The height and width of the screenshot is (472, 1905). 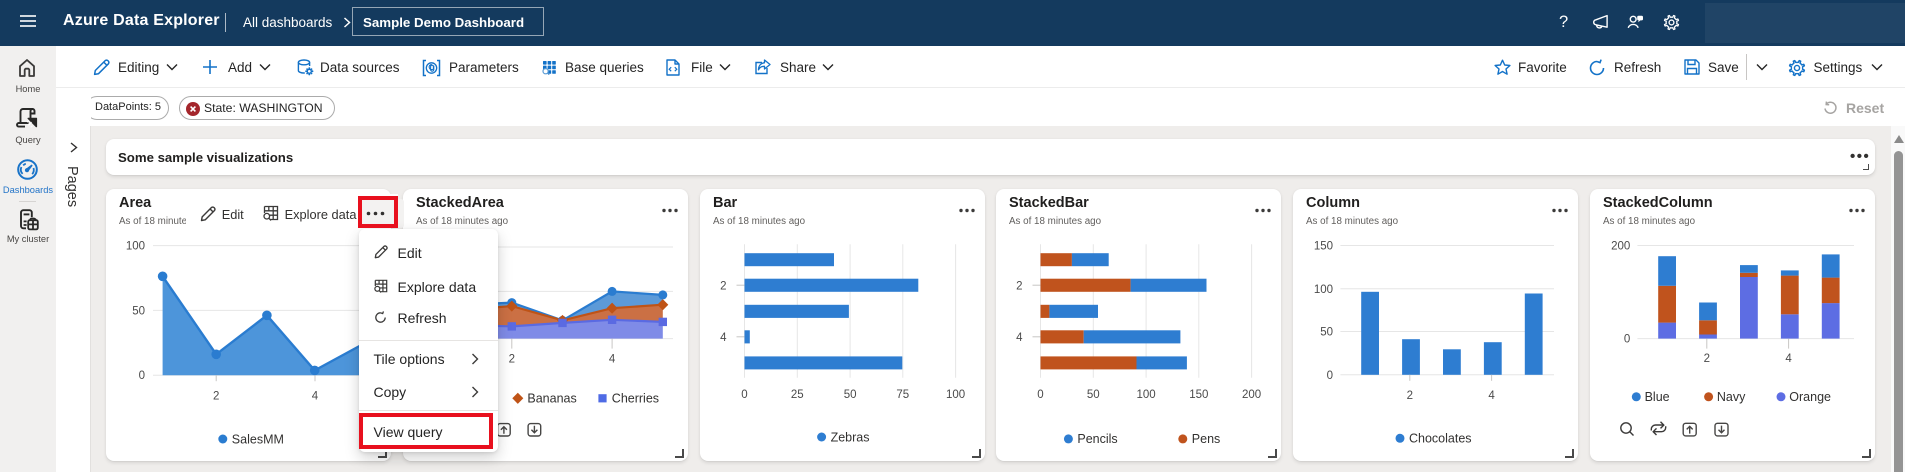 What do you see at coordinates (1097, 439) in the screenshot?
I see `svg-text: Pencils` at bounding box center [1097, 439].